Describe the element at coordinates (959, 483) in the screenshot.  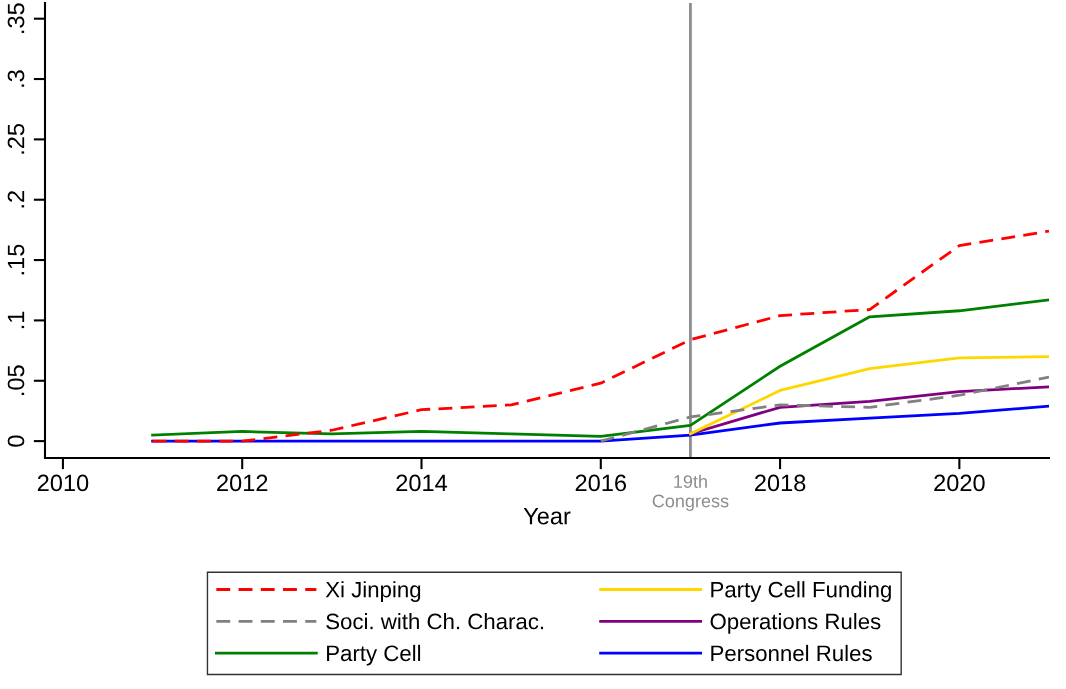
I see `x-tick-label: 2020` at that location.